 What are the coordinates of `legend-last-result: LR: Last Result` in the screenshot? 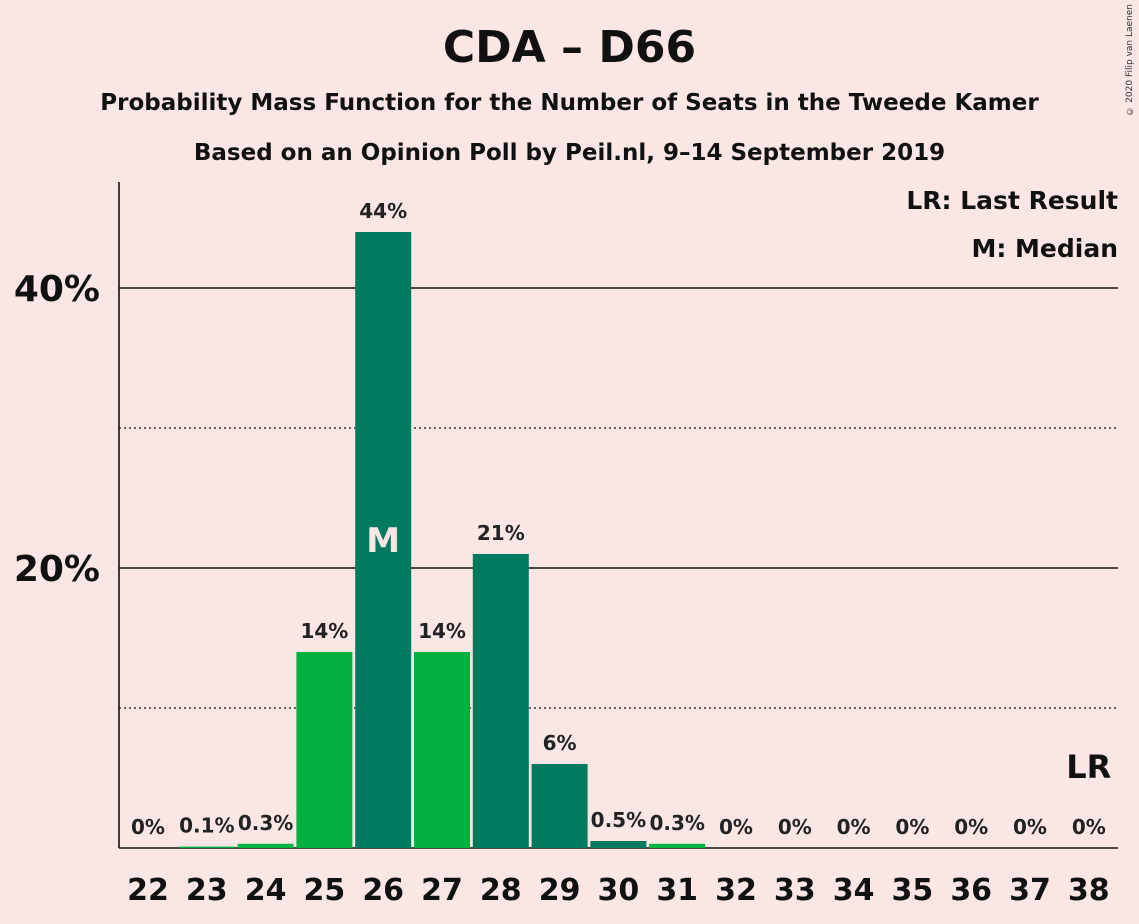 It's located at (1012, 200).